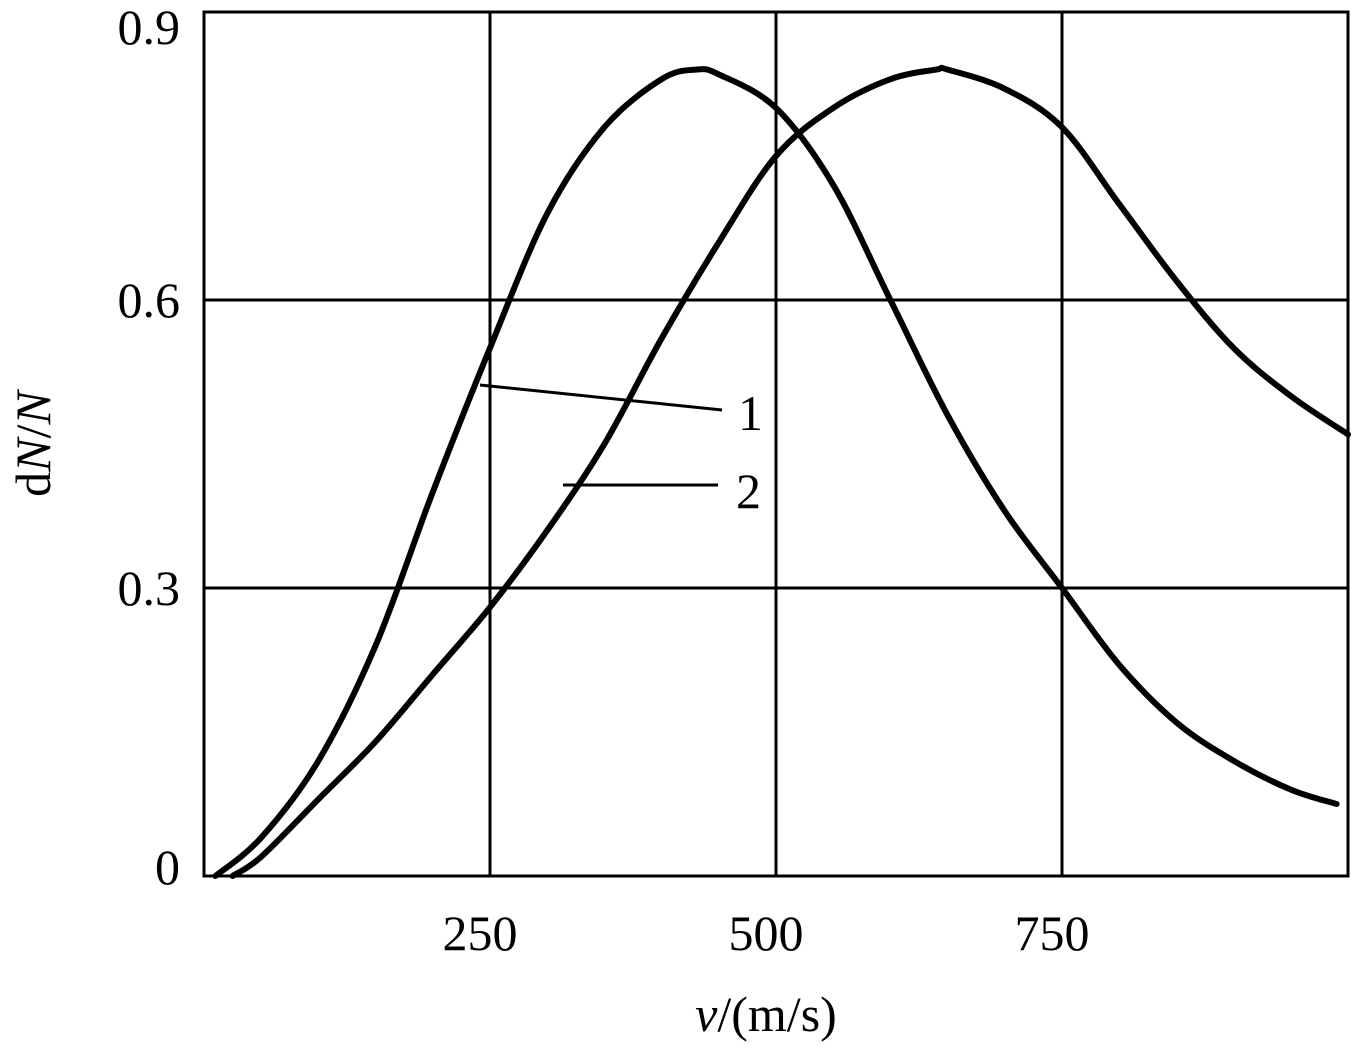 This screenshot has height=1051, width=1352. Describe the element at coordinates (33, 407) in the screenshot. I see `y-axis-title-n2: N` at that location.